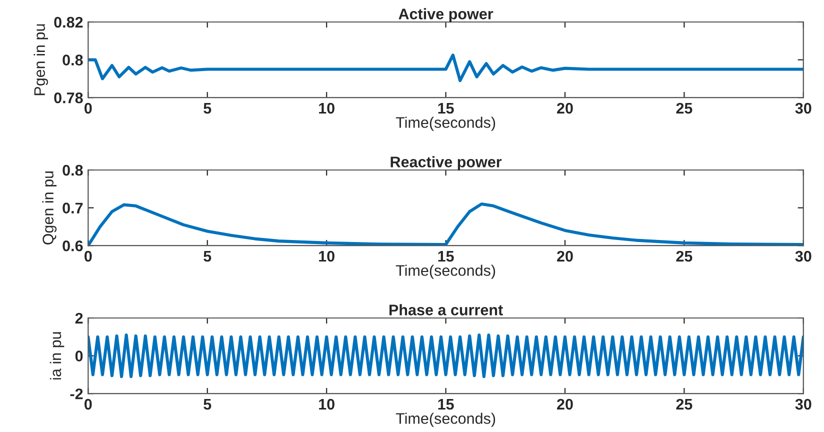 This screenshot has width=824, height=432. Describe the element at coordinates (68, 98) in the screenshot. I see `y-tick-label: 0.78` at that location.